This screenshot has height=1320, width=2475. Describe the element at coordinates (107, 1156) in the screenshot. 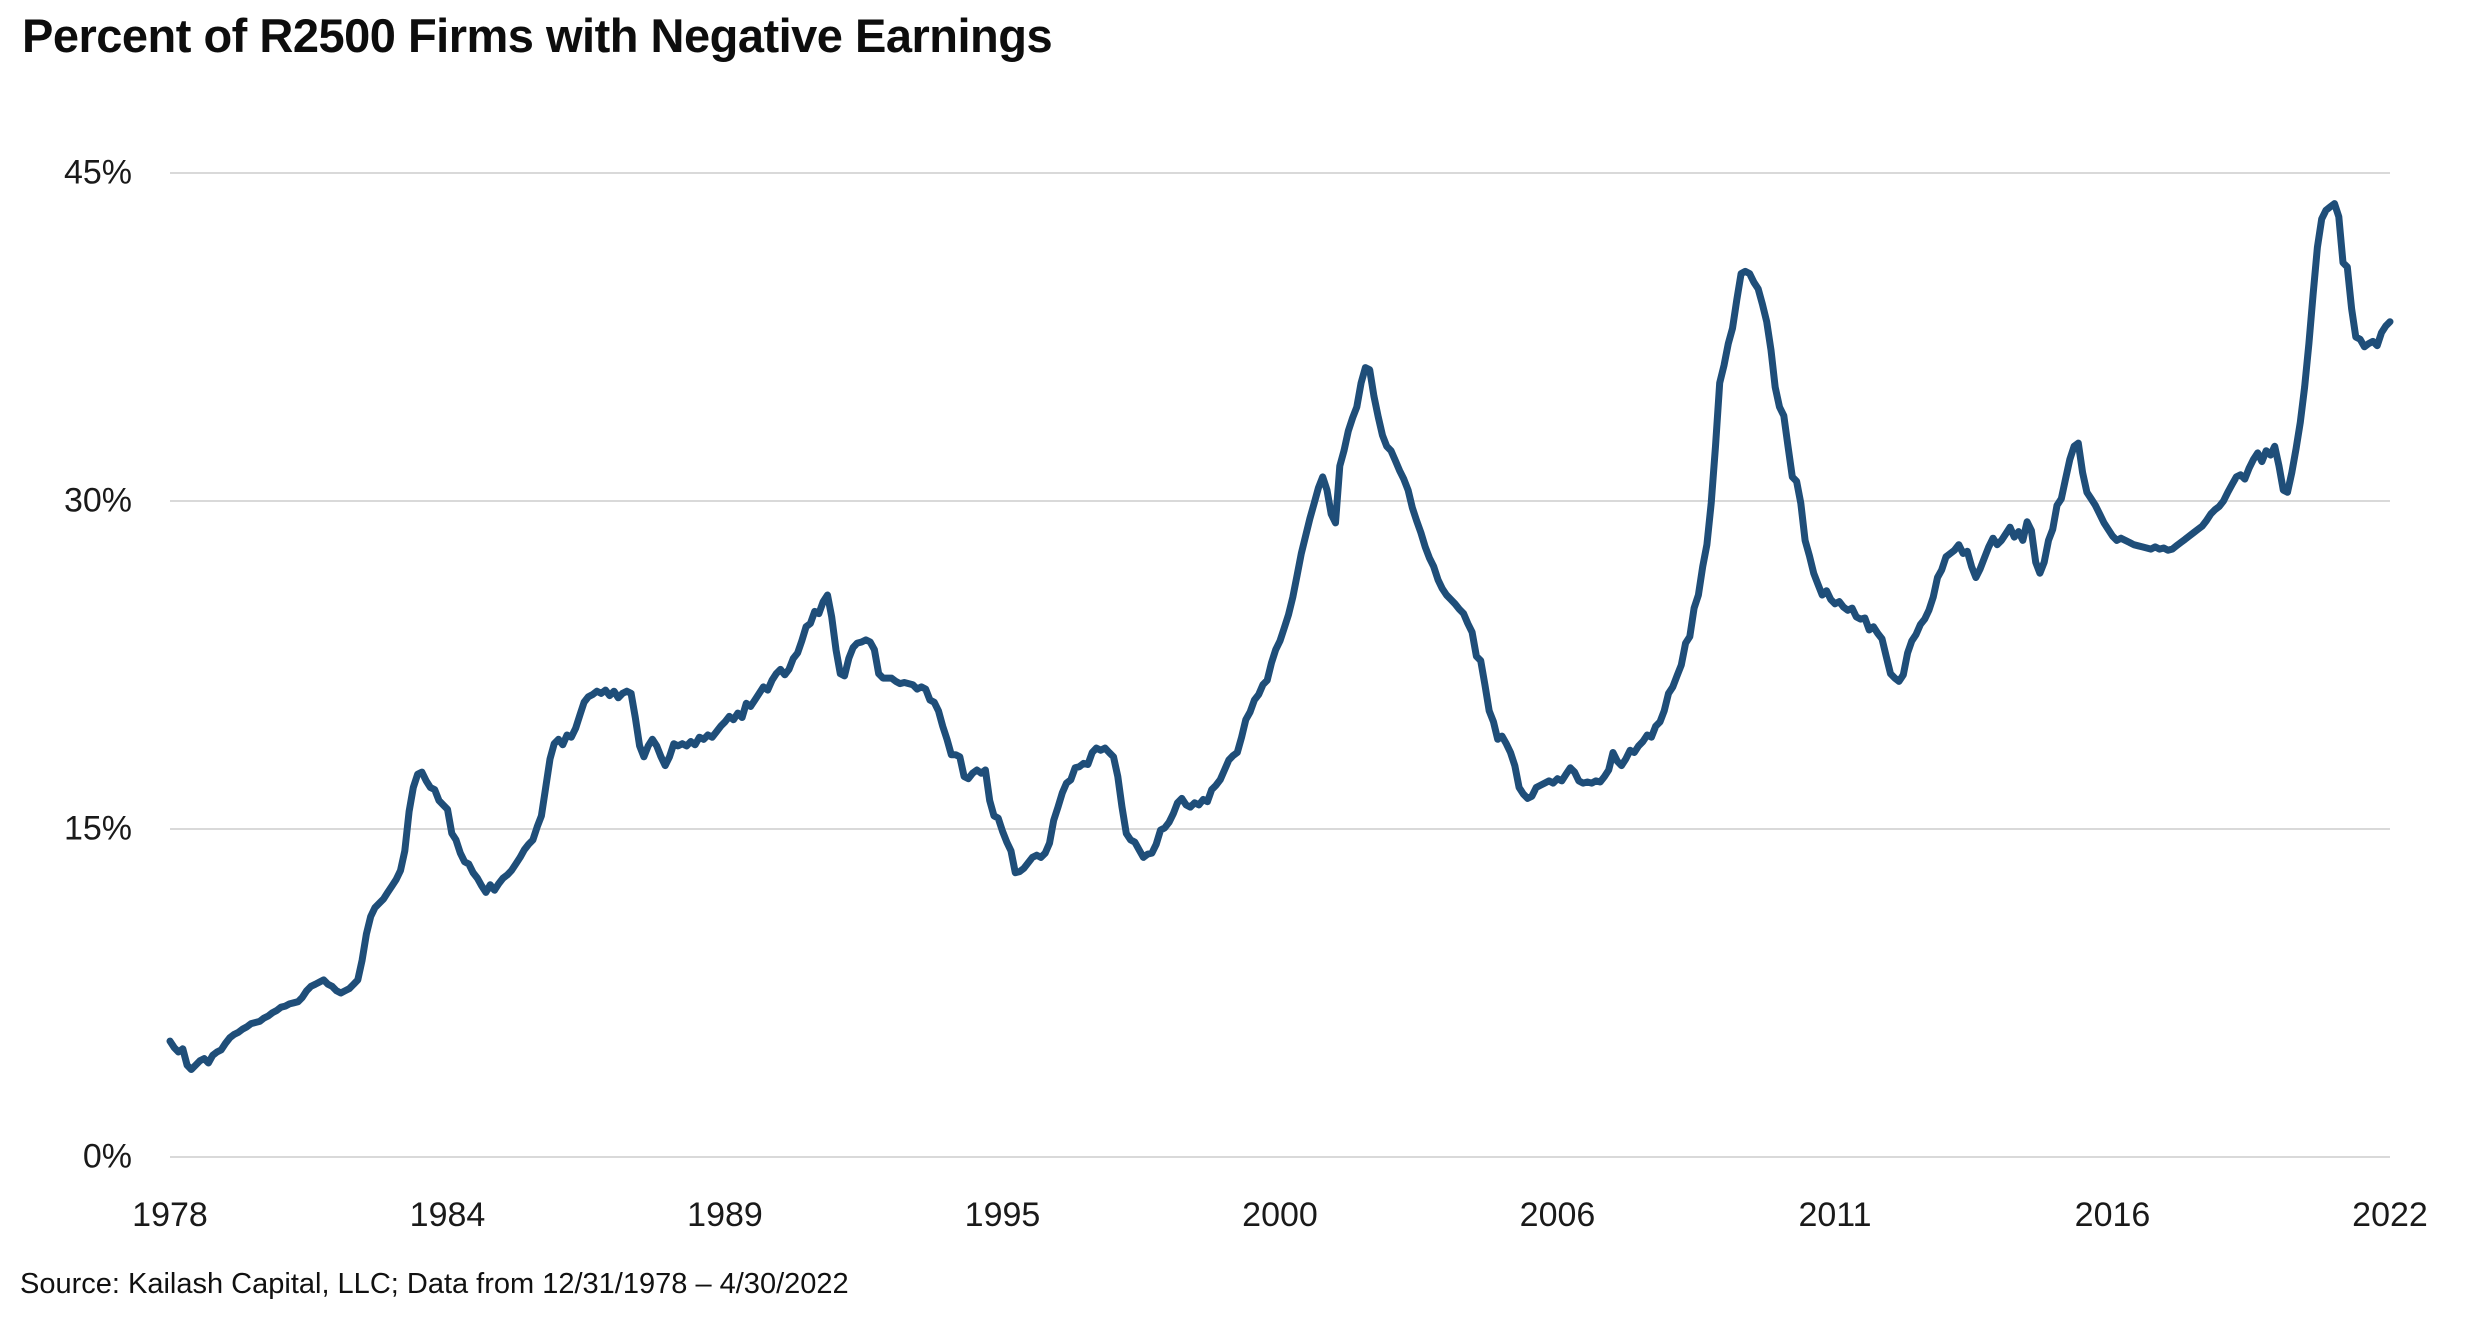

I see `y-tick-label: 0%` at that location.